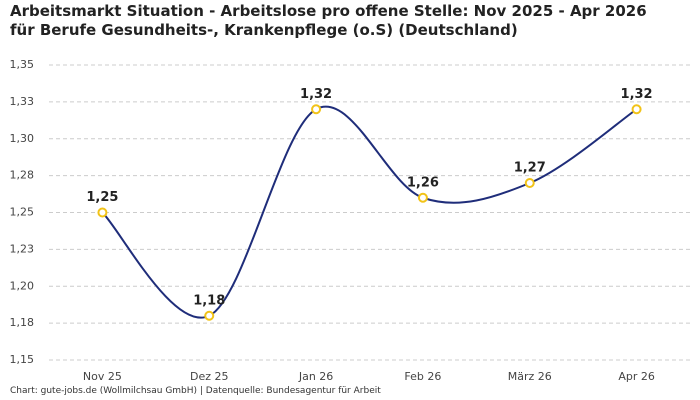  Describe the element at coordinates (315, 376) in the screenshot. I see `x-tick-label: Jan 26` at that location.